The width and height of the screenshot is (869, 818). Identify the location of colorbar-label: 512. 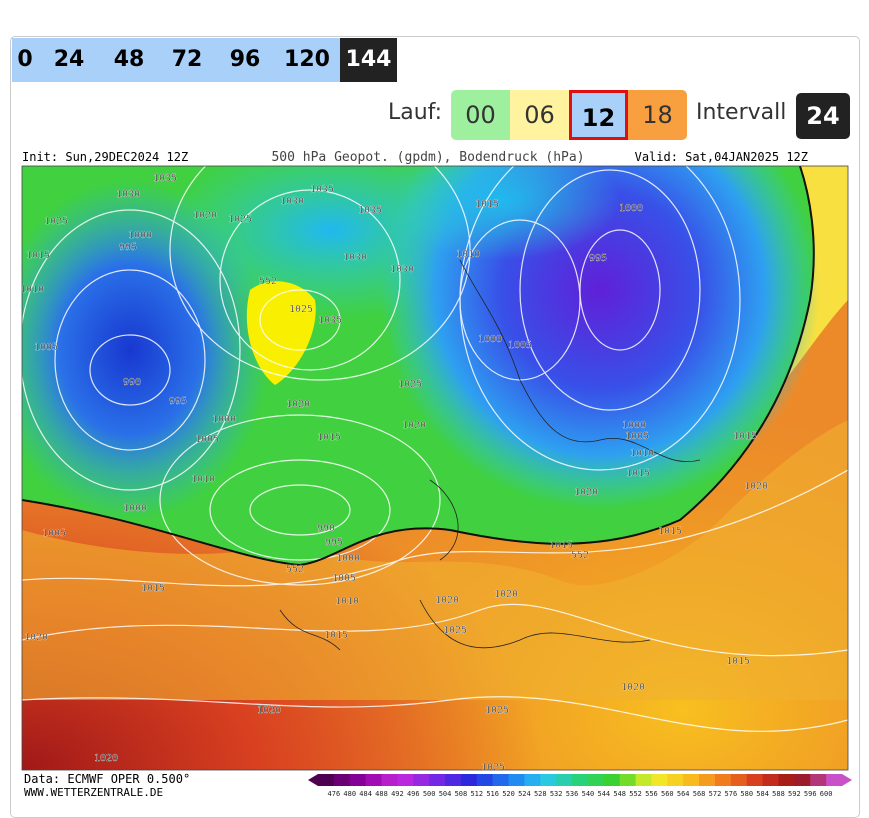
(476, 794).